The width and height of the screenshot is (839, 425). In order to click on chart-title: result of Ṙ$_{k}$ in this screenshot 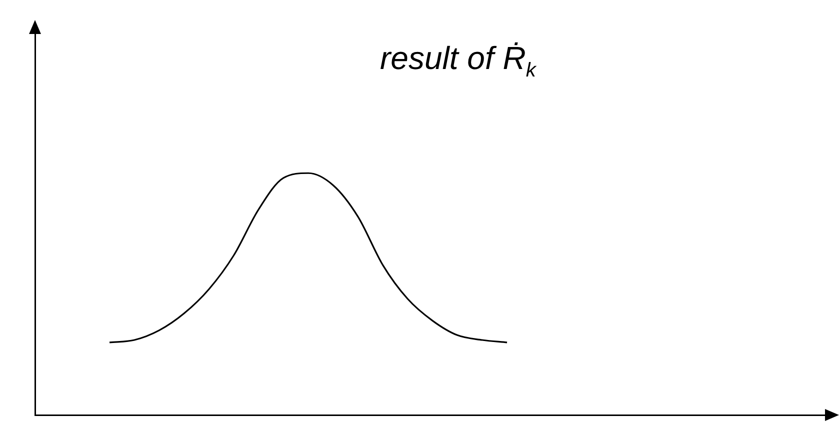, I will do `click(458, 61)`.